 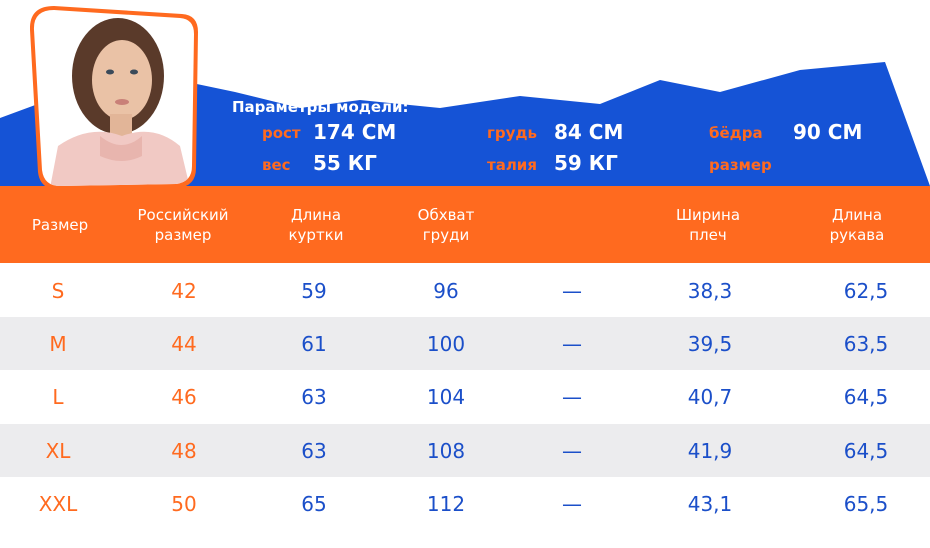 I want to click on cell-russian-size: 46, so click(x=184, y=397).